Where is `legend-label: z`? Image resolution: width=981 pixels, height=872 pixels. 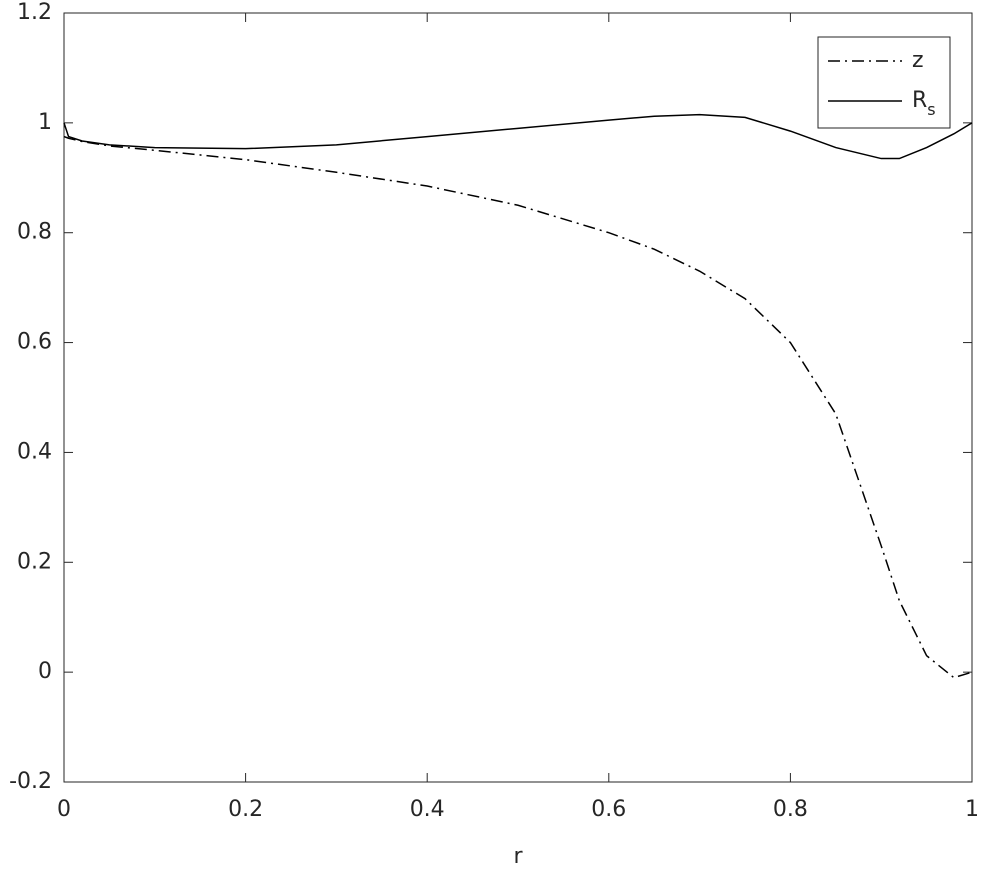 legend-label: z is located at coordinates (918, 60).